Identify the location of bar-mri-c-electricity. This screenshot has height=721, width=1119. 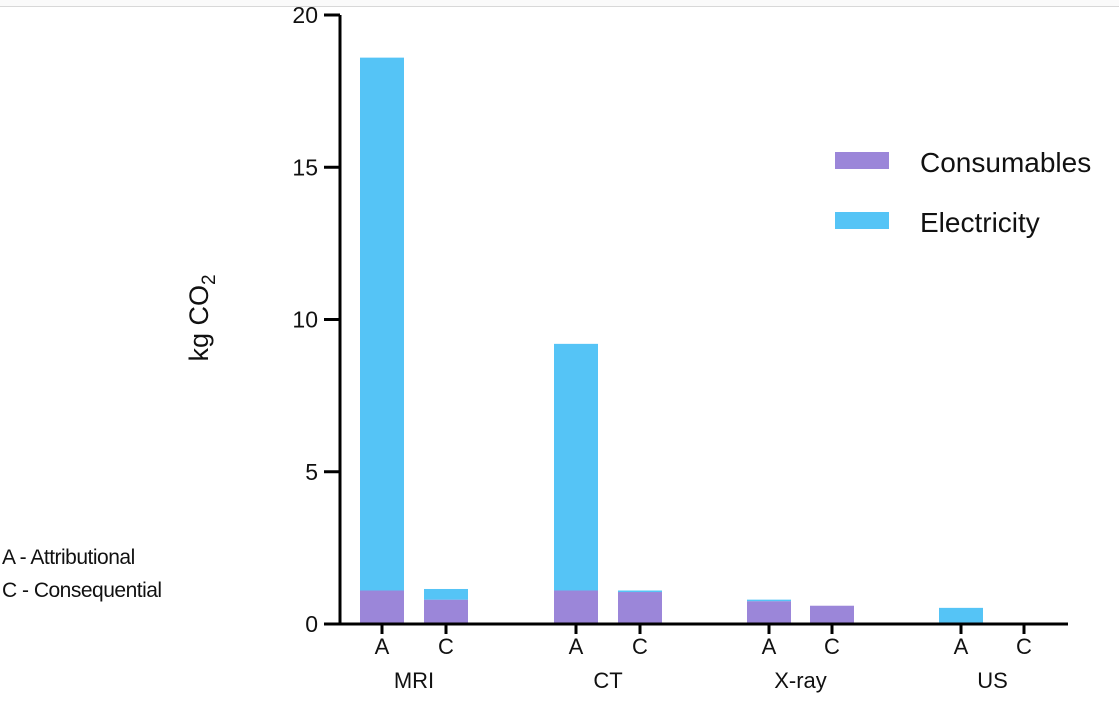
(446, 594).